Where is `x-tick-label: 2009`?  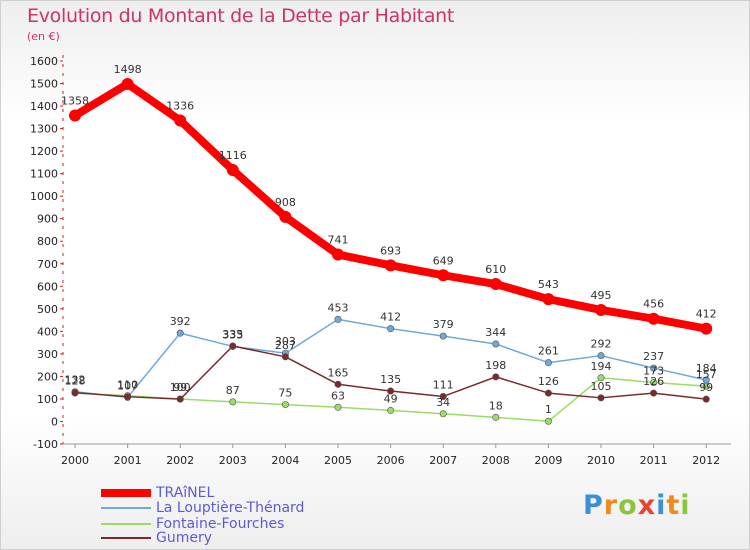
x-tick-label: 2009 is located at coordinates (548, 460).